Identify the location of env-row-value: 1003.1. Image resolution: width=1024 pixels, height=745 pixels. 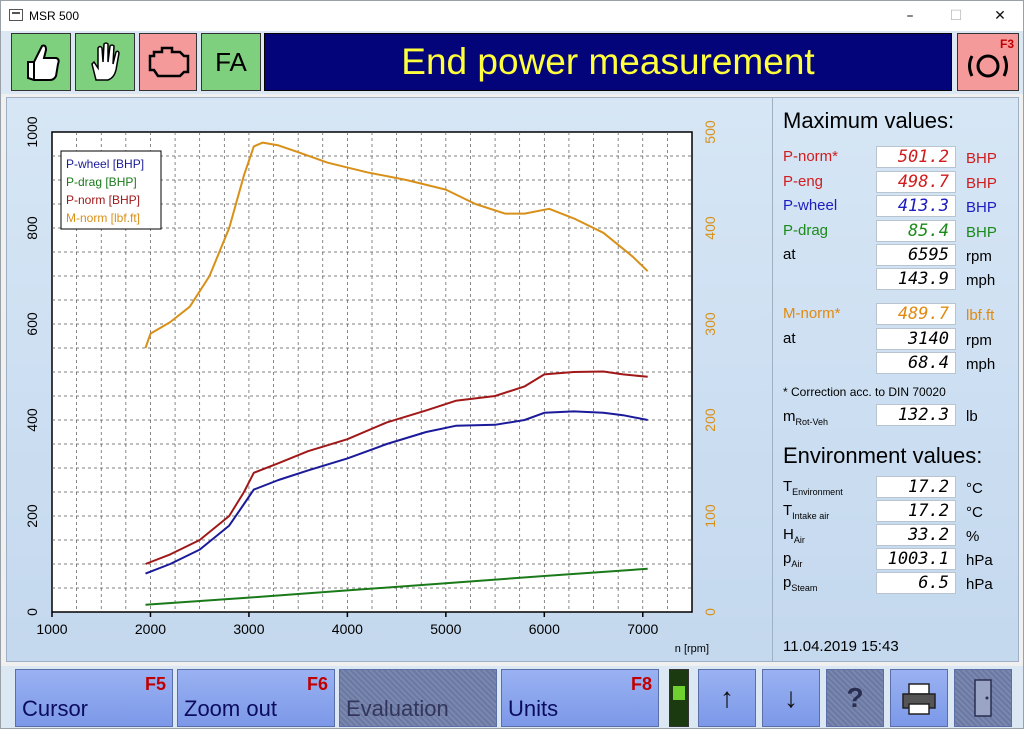
(916, 559).